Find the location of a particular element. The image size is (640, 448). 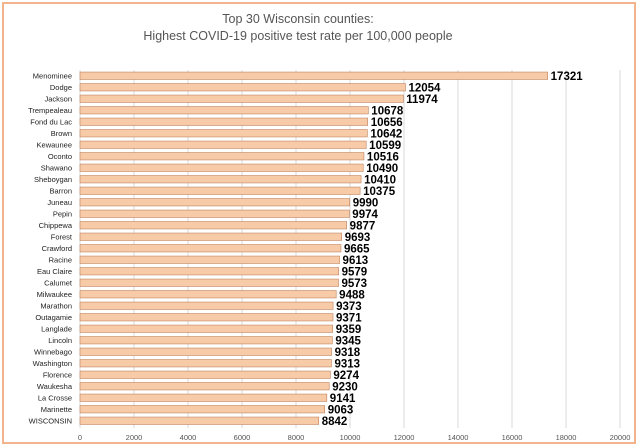

value-label: 9141 is located at coordinates (343, 399).